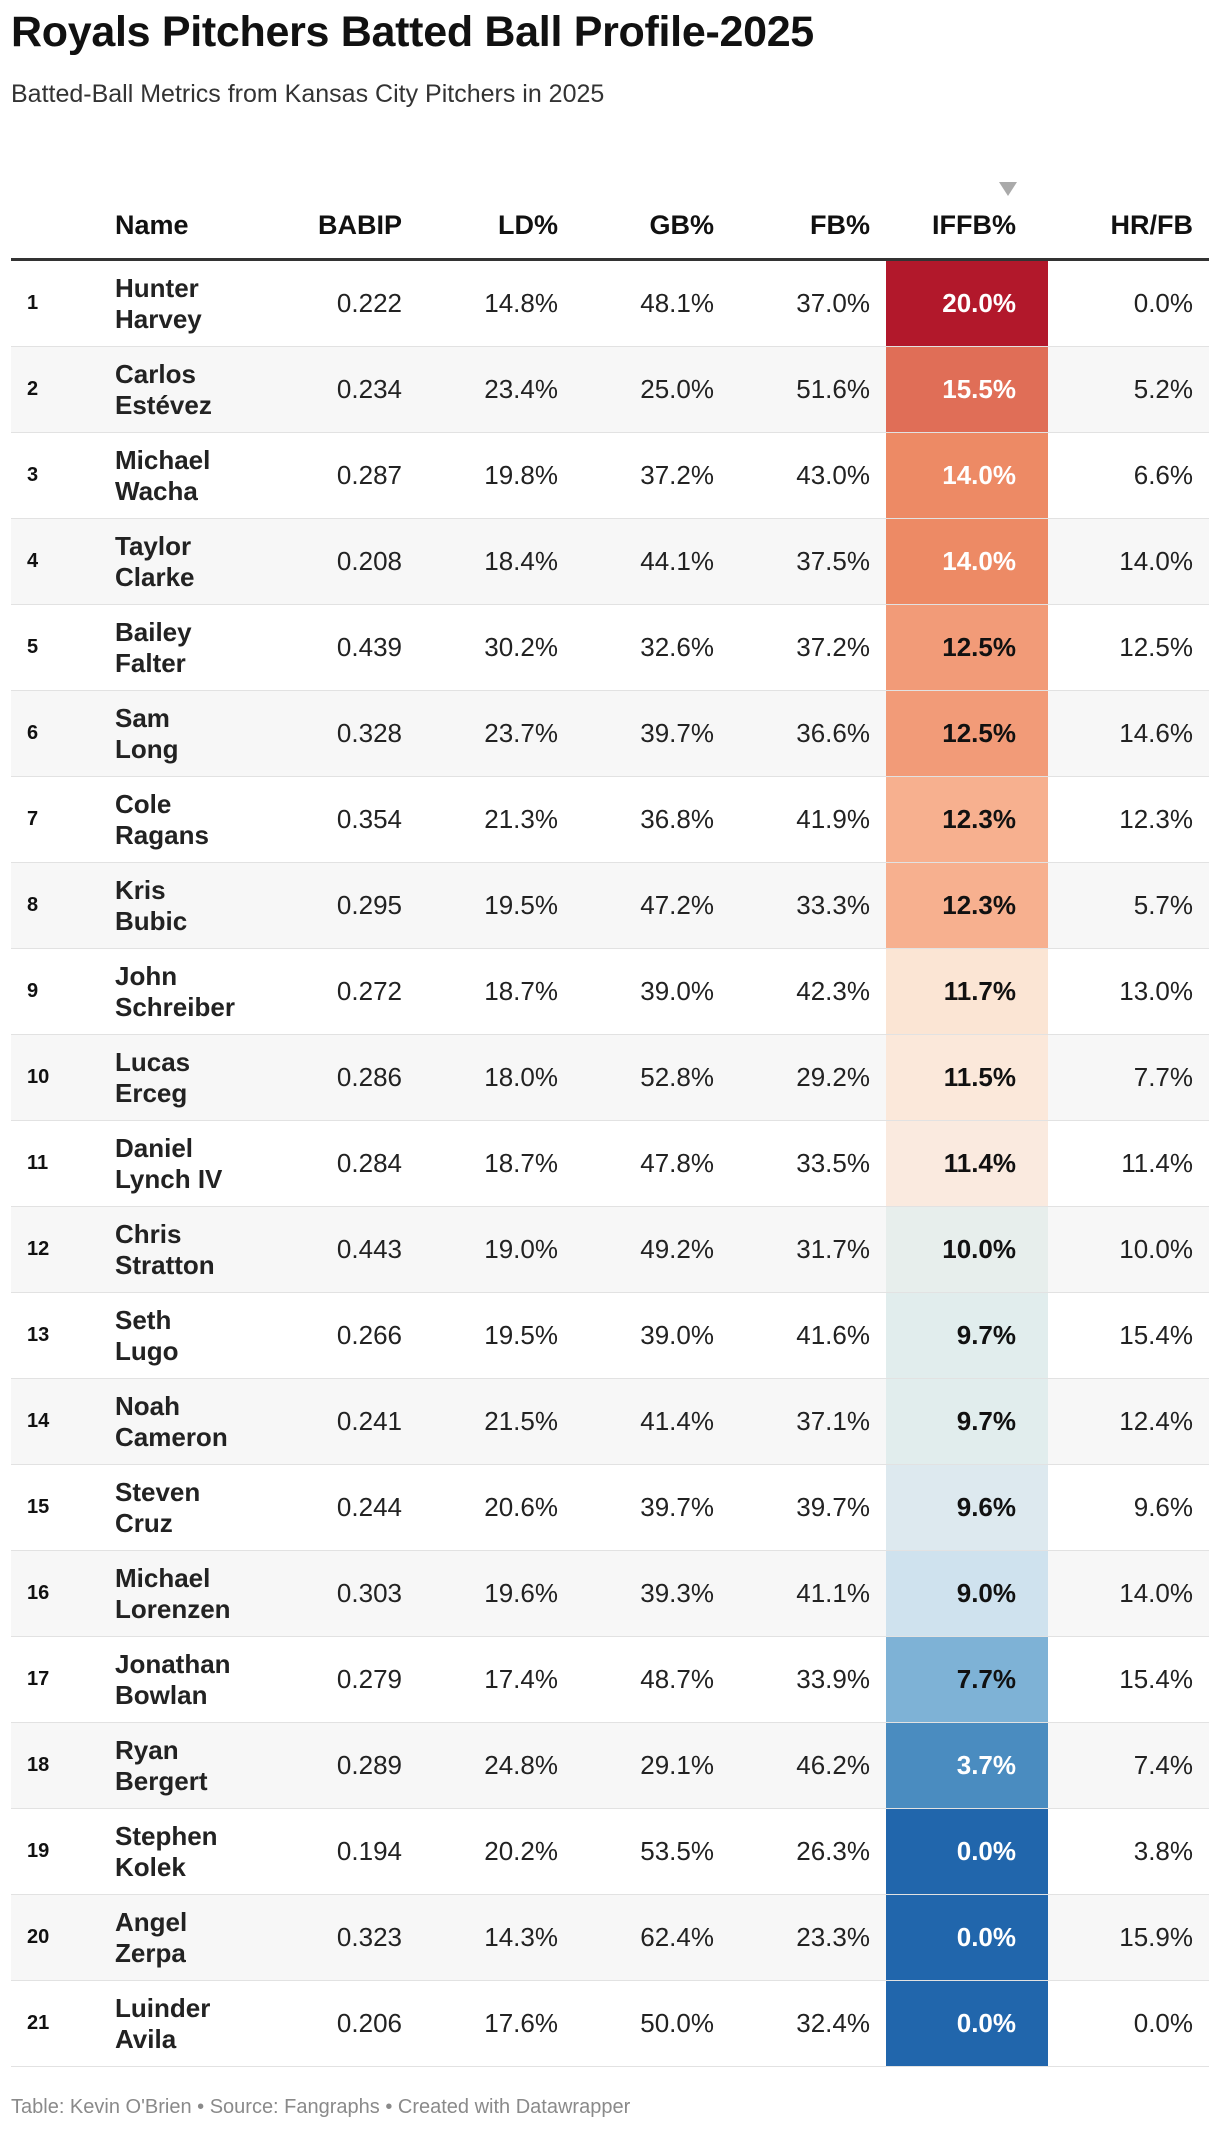 The width and height of the screenshot is (1220, 2142). What do you see at coordinates (63, 226) in the screenshot?
I see `column-header-rank` at bounding box center [63, 226].